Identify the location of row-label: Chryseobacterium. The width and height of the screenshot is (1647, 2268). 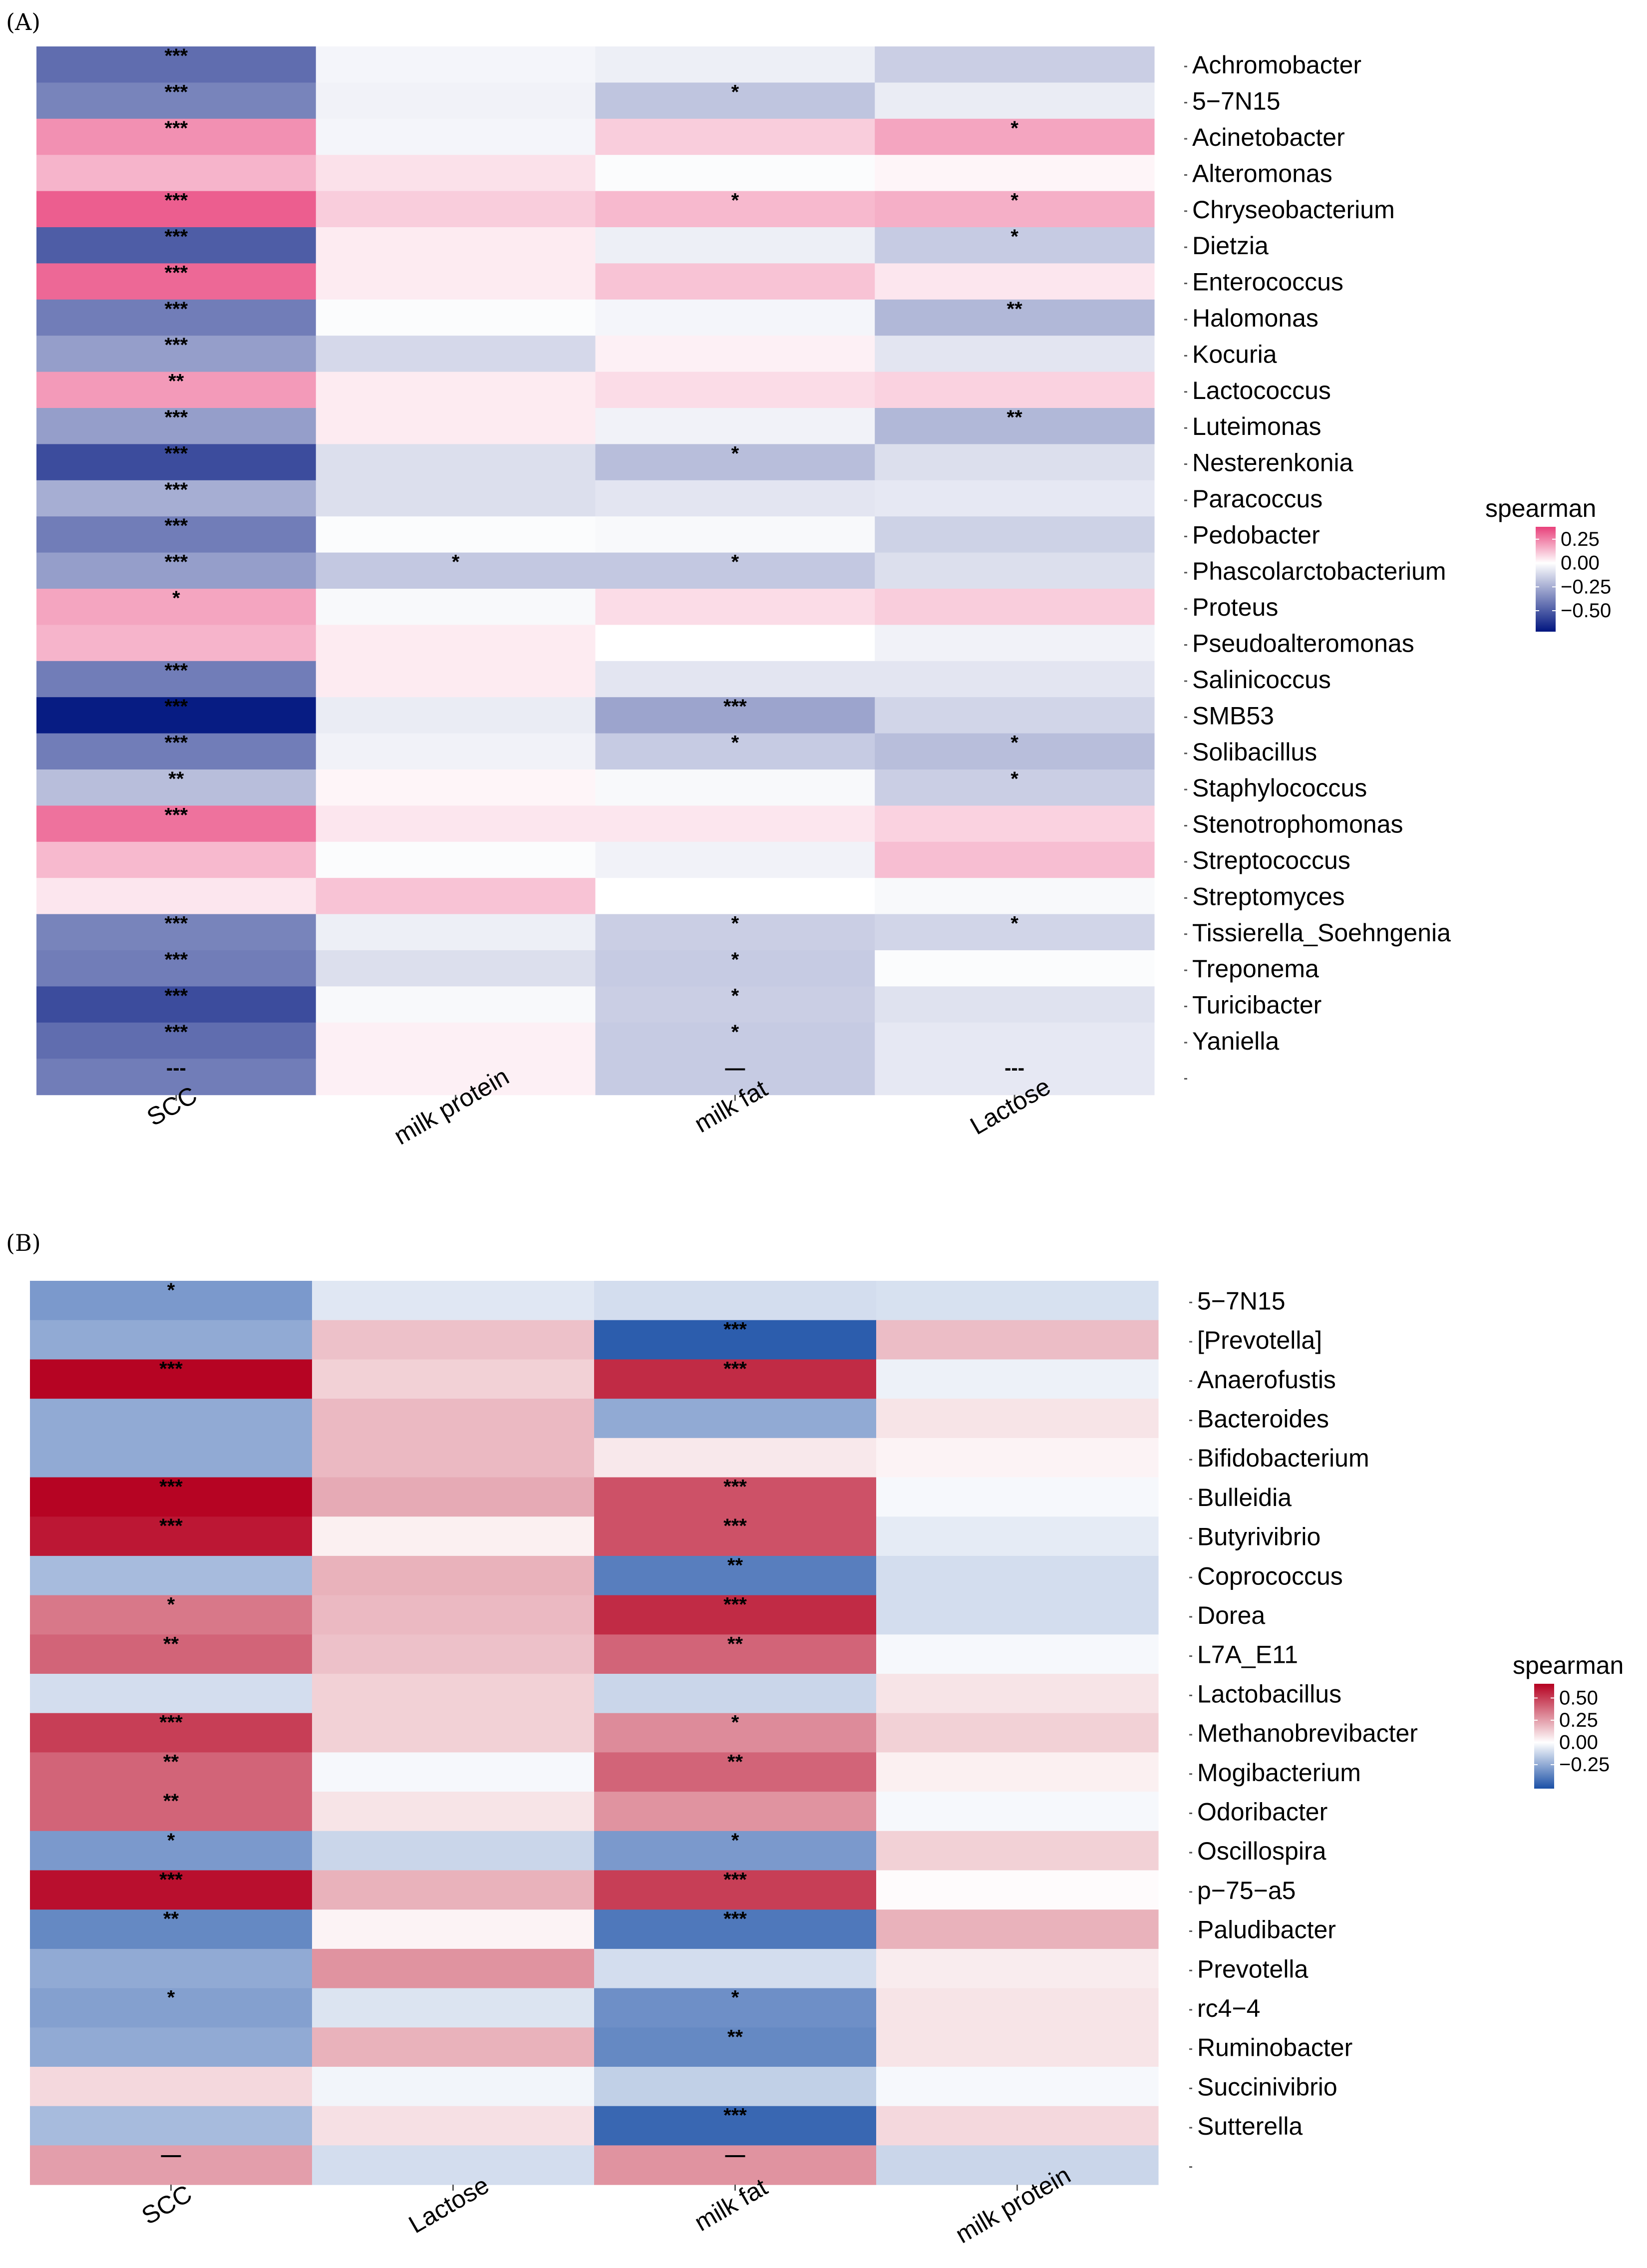
(1293, 210).